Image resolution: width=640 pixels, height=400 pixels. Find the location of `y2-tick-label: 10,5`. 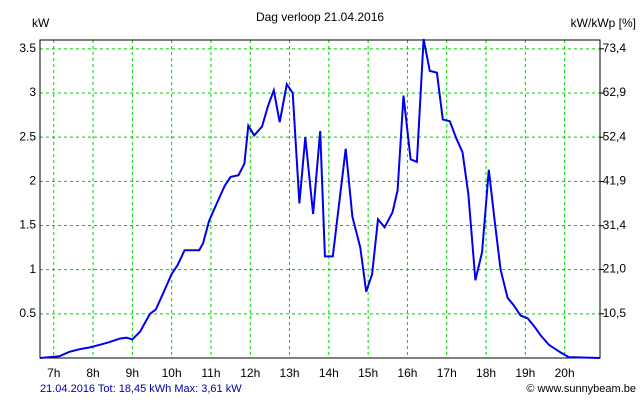

y2-tick-label: 10,5 is located at coordinates (615, 313).